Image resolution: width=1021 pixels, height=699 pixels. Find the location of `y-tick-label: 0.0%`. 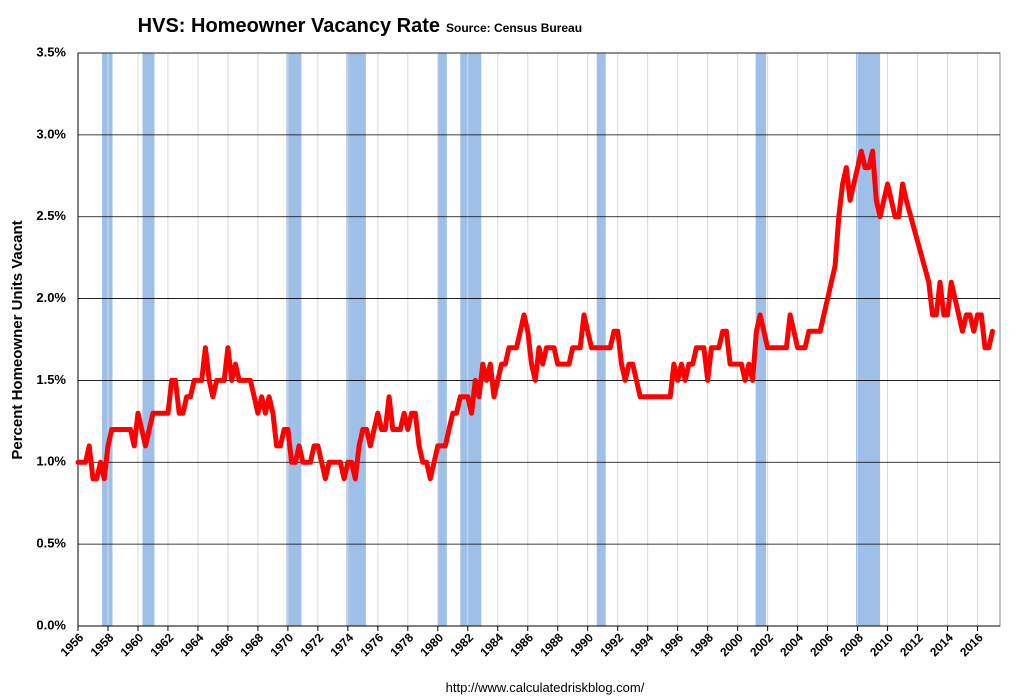

y-tick-label: 0.0% is located at coordinates (51, 624).